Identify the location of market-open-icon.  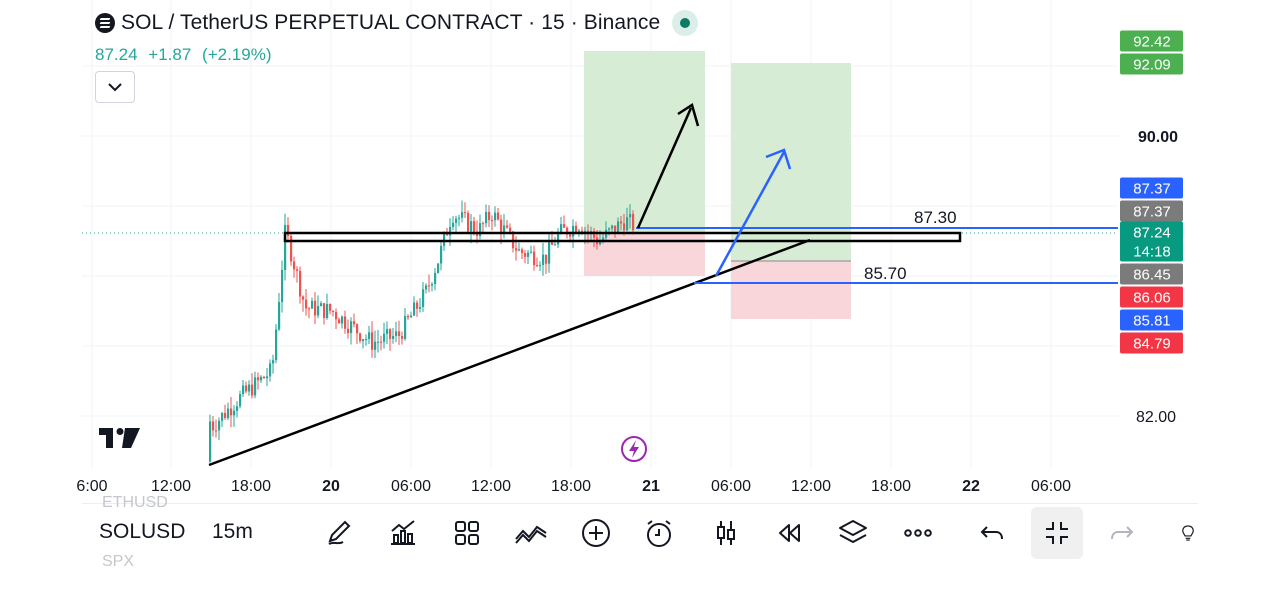
(685, 23).